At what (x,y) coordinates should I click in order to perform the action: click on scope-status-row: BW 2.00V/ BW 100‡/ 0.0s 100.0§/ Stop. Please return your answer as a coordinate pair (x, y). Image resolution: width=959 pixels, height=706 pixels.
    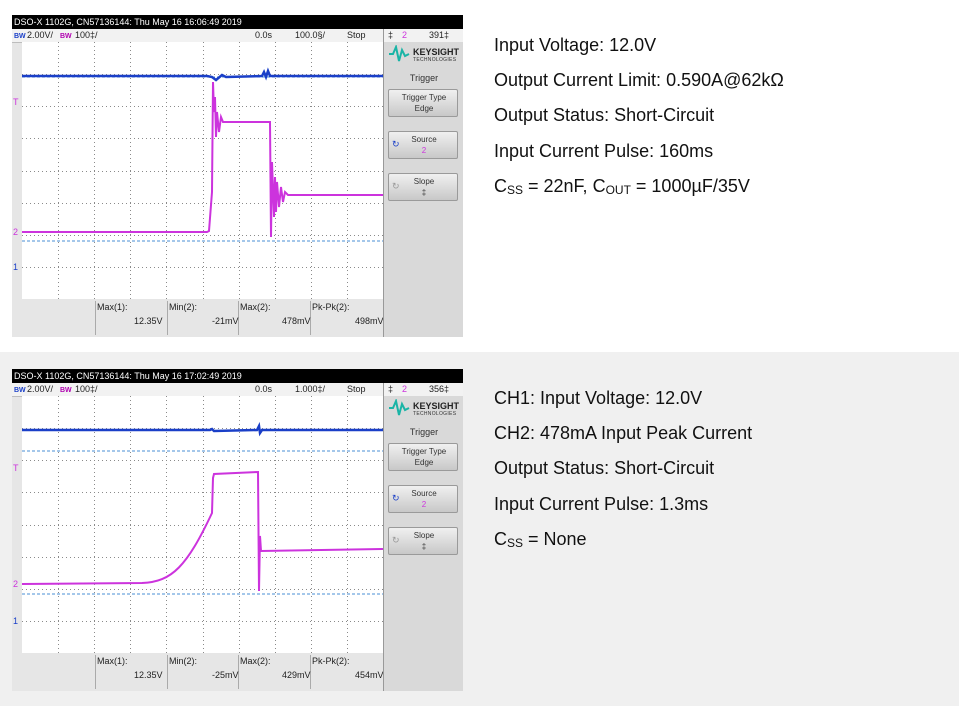
    Looking at the image, I should click on (197, 36).